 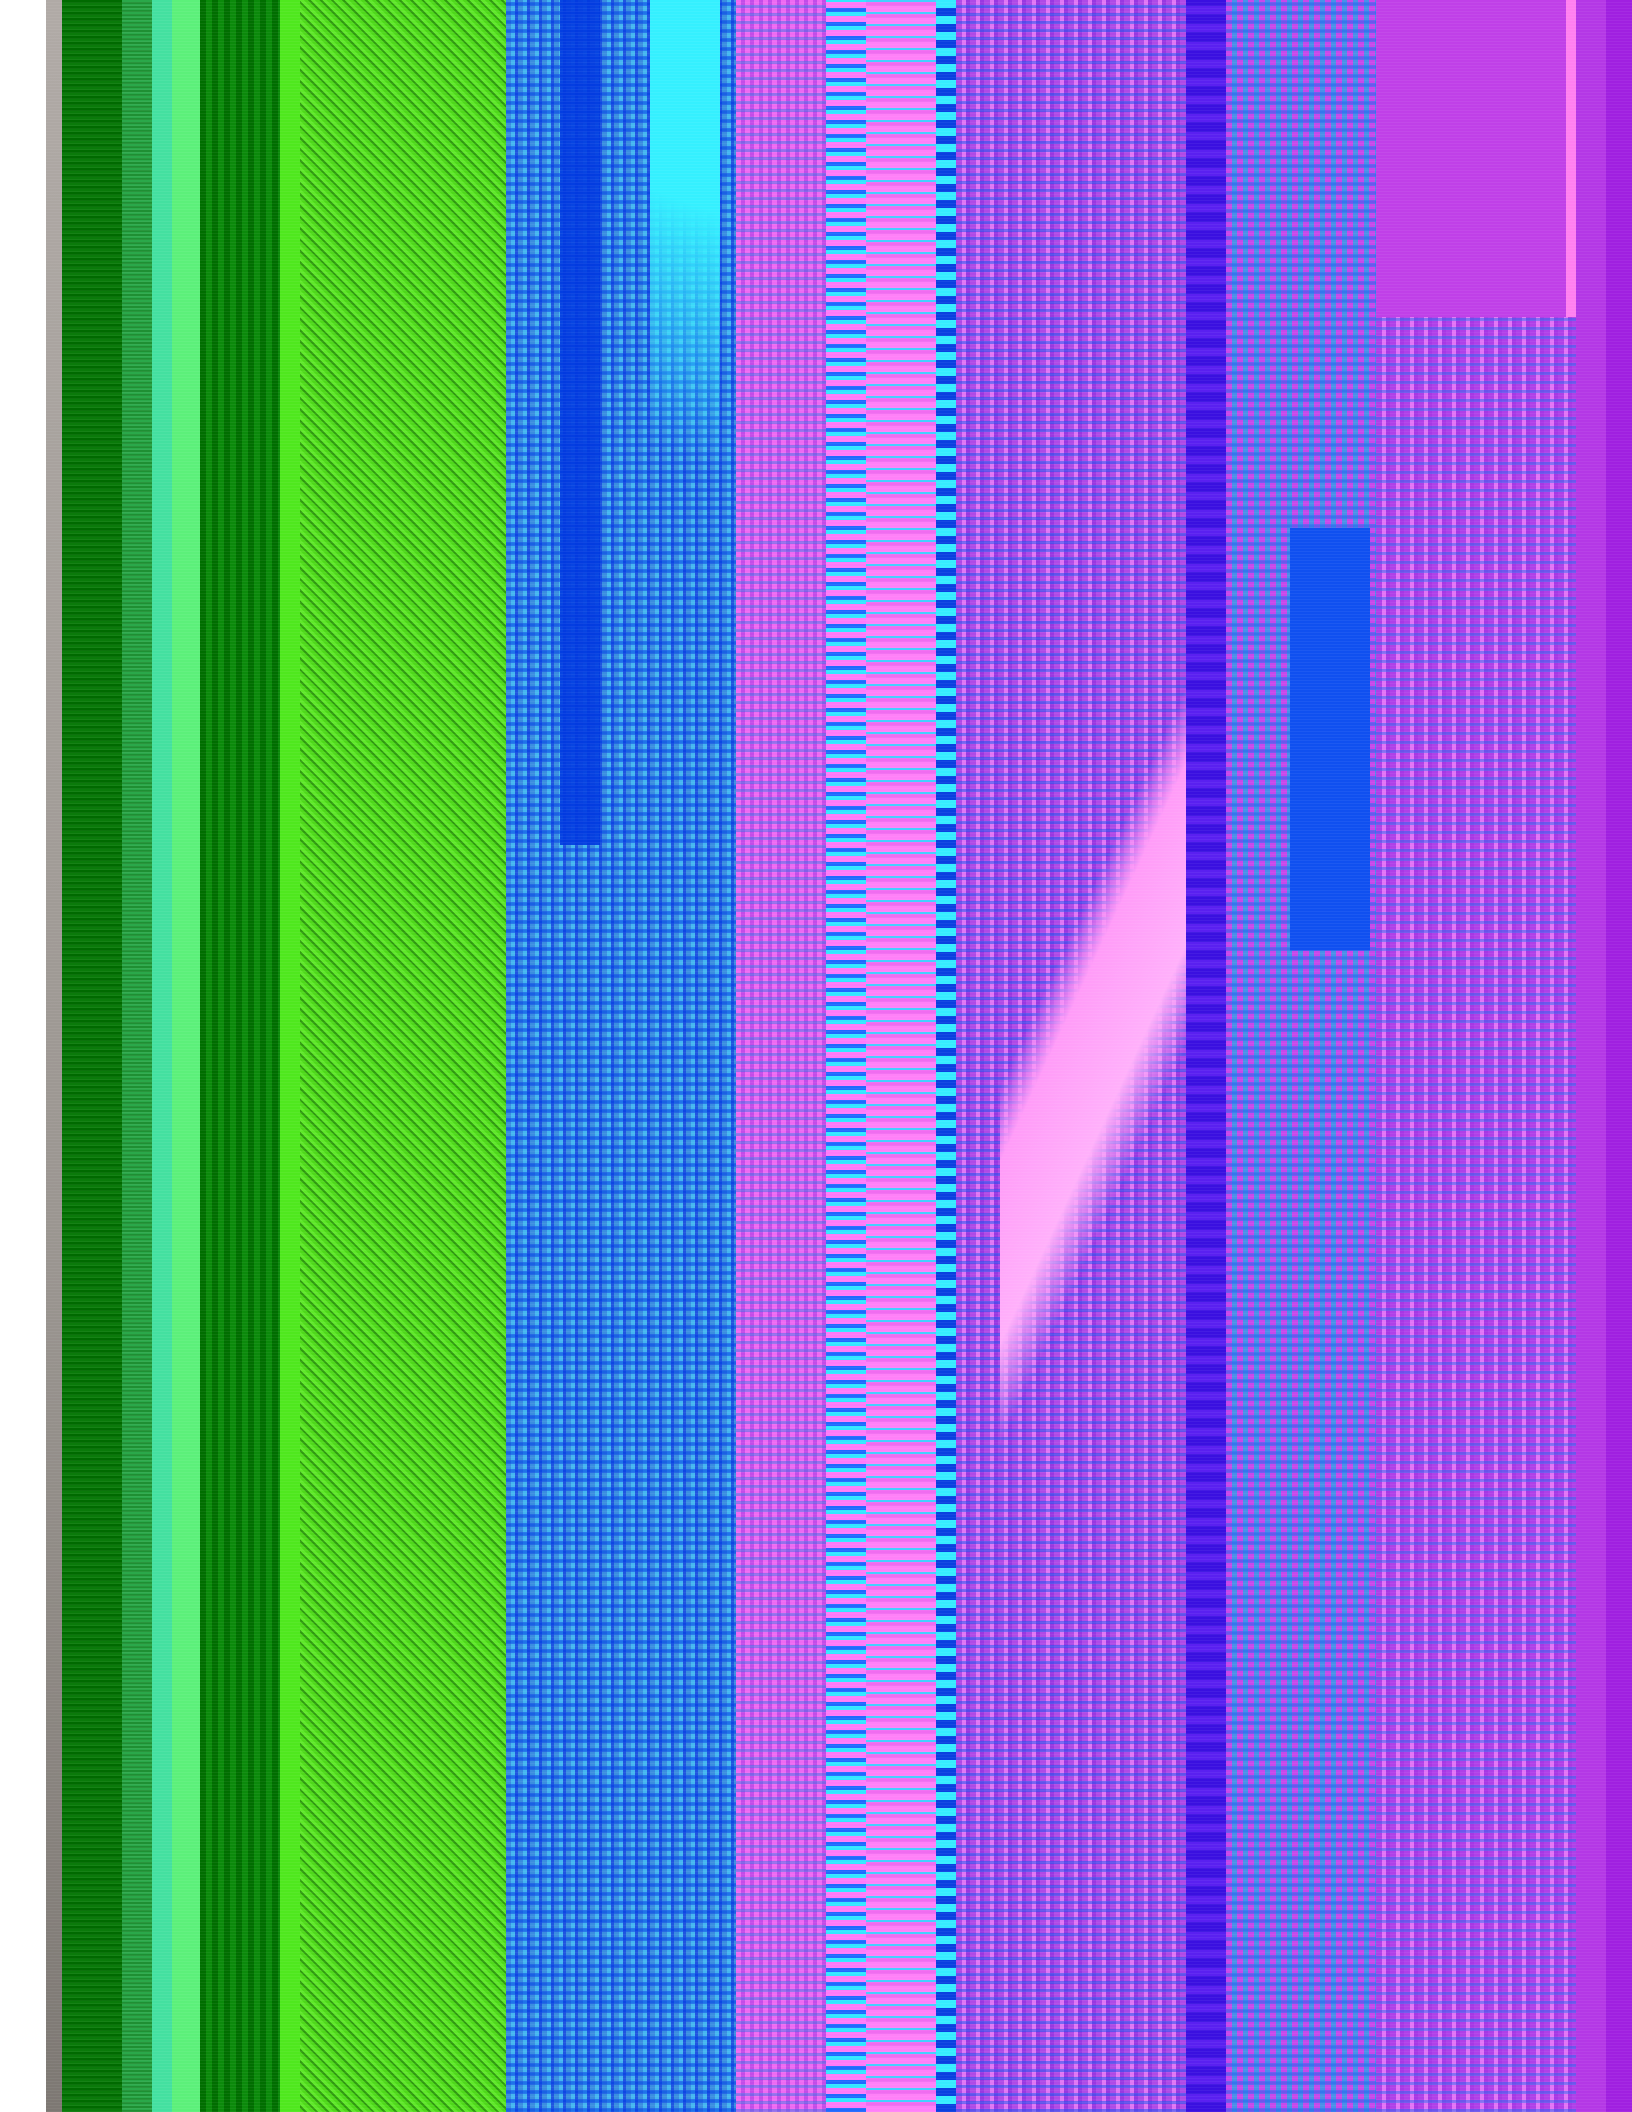 I want to click on green-noise-band, so click(x=403, y=1056).